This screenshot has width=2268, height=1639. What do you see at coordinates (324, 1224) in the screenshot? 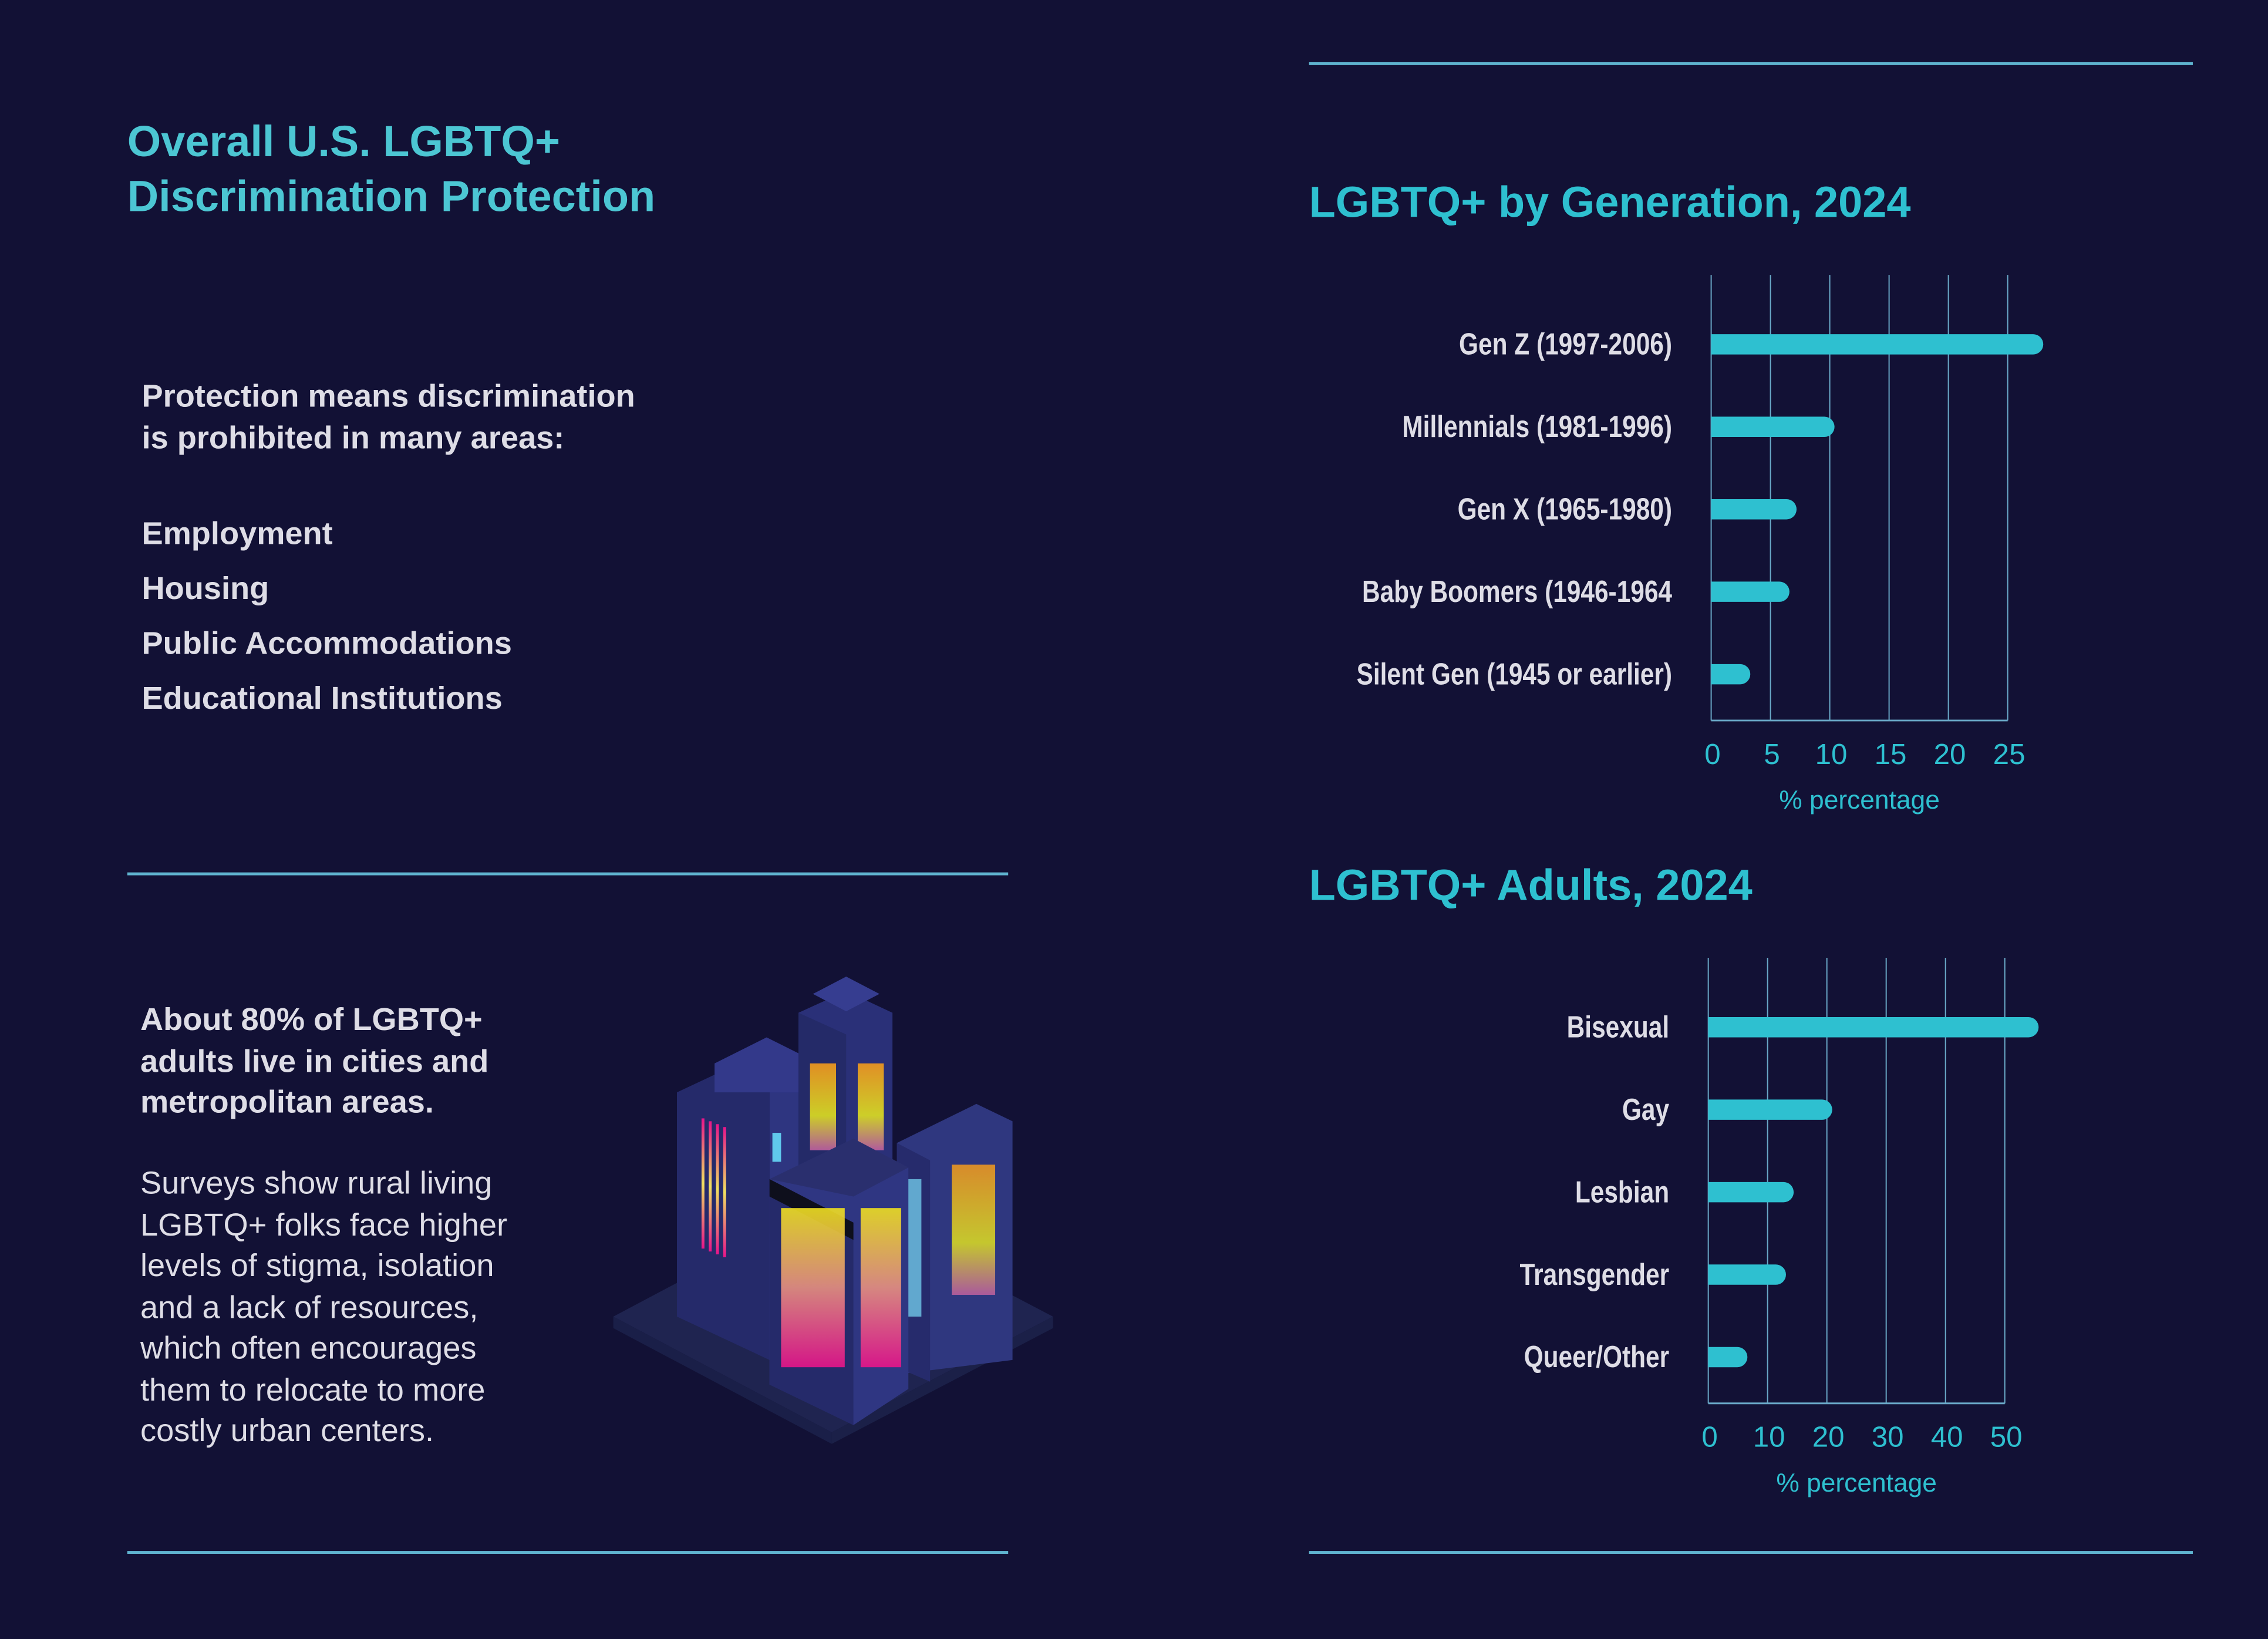
I see `paragraph-line: LGBTQ+ folks face higher` at bounding box center [324, 1224].